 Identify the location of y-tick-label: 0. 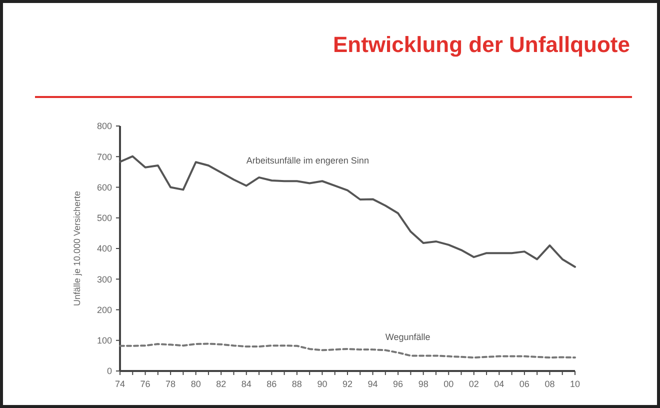
(109, 371).